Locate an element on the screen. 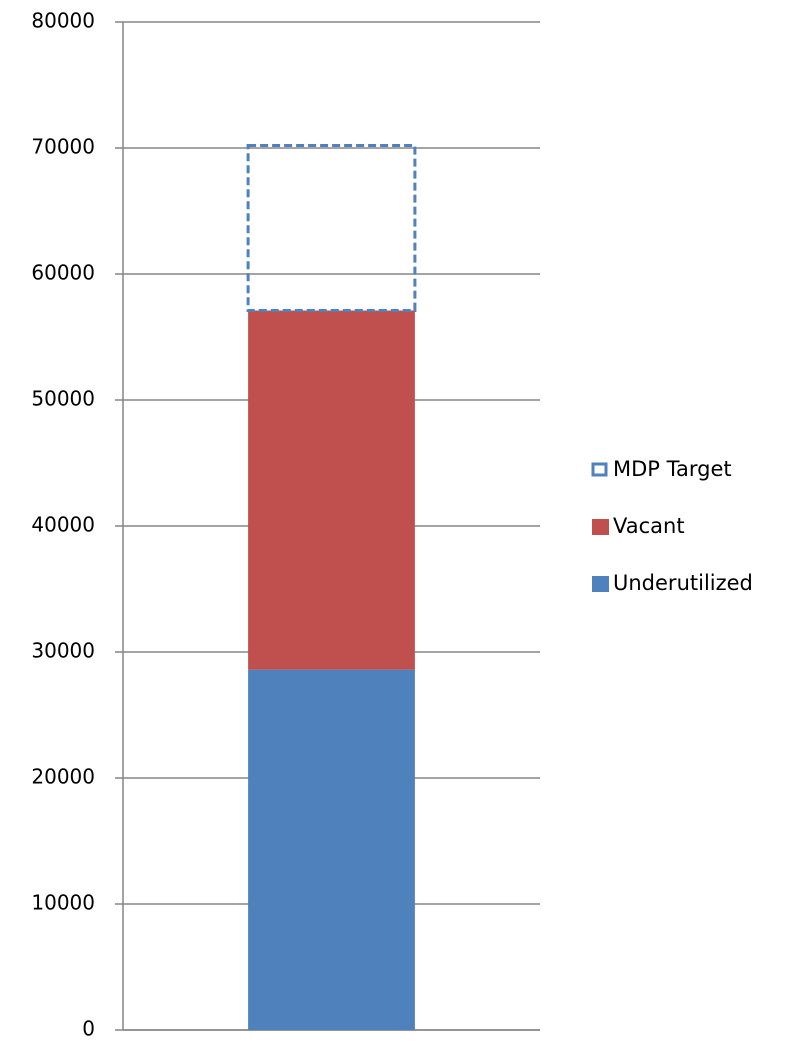  y-tick-label: 50000 is located at coordinates (63, 399).